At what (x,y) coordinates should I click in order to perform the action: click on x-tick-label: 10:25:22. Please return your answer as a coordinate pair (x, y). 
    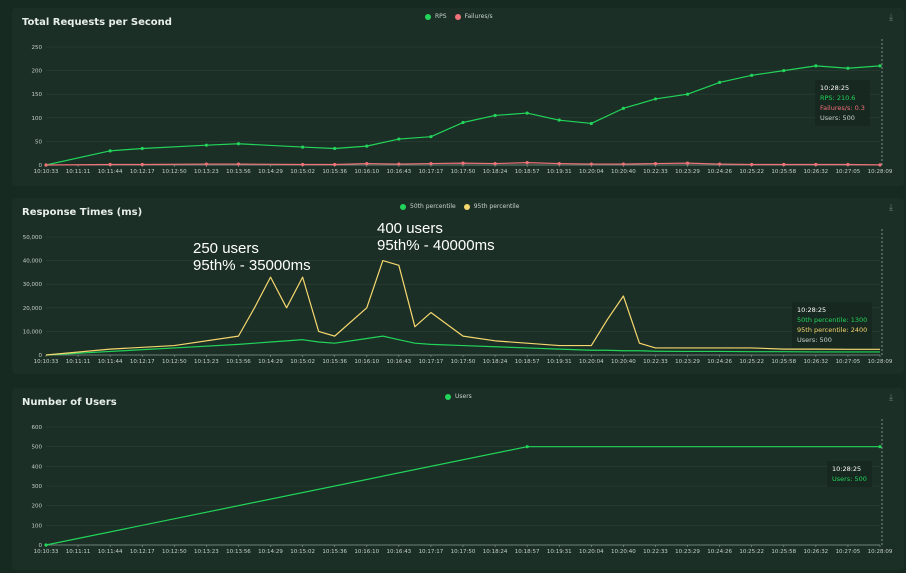
    Looking at the image, I should click on (751, 362).